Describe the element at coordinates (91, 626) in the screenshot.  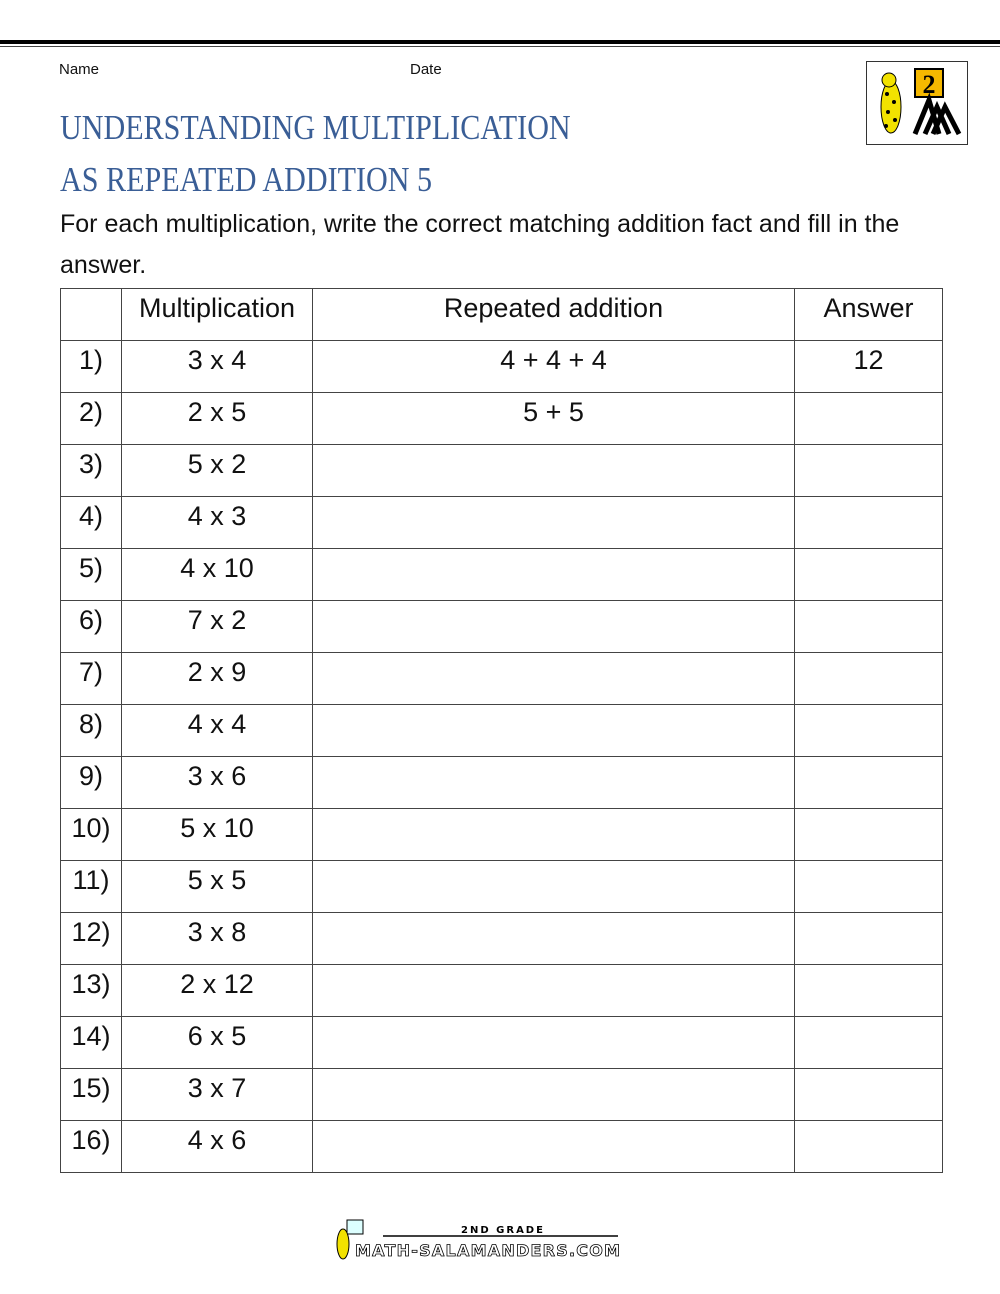
I see `row-number: 6)` at that location.